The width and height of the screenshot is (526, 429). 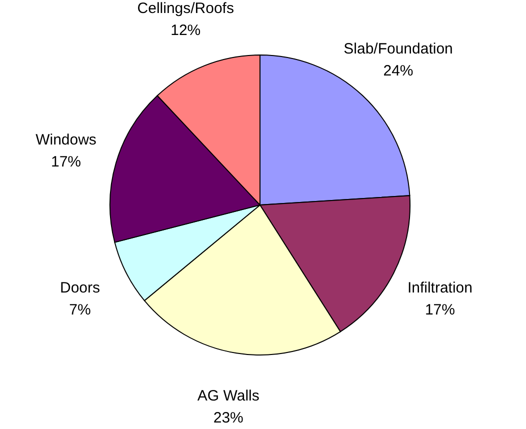 I want to click on slice-label: Windows, so click(x=66, y=140).